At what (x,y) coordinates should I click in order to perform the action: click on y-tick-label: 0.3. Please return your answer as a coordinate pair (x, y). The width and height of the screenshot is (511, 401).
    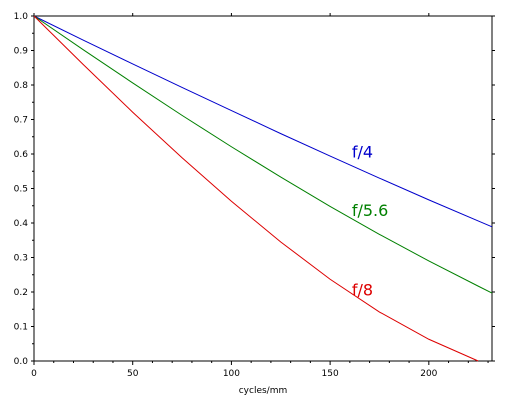
    Looking at the image, I should click on (21, 259).